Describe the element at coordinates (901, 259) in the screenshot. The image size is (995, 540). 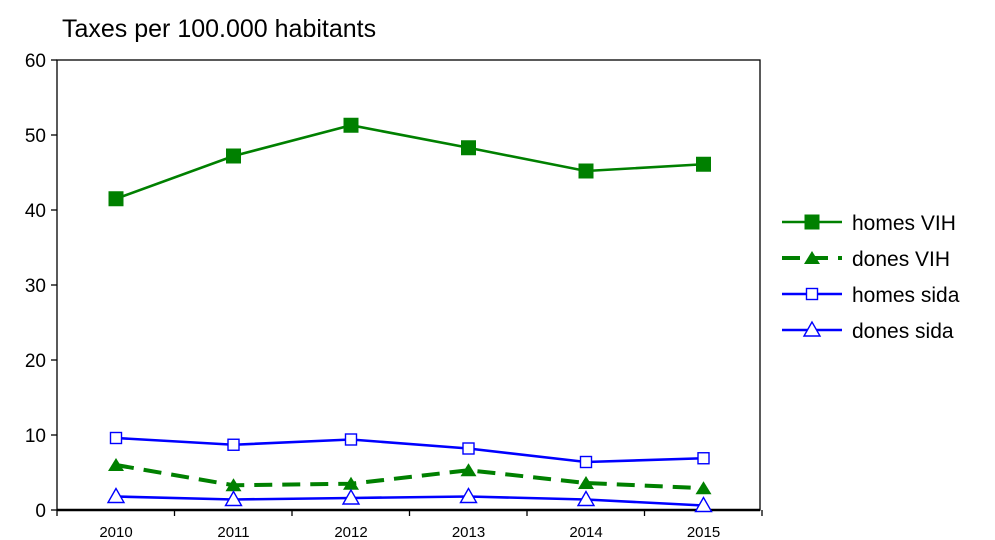
I see `legend-label: dones VIH` at that location.